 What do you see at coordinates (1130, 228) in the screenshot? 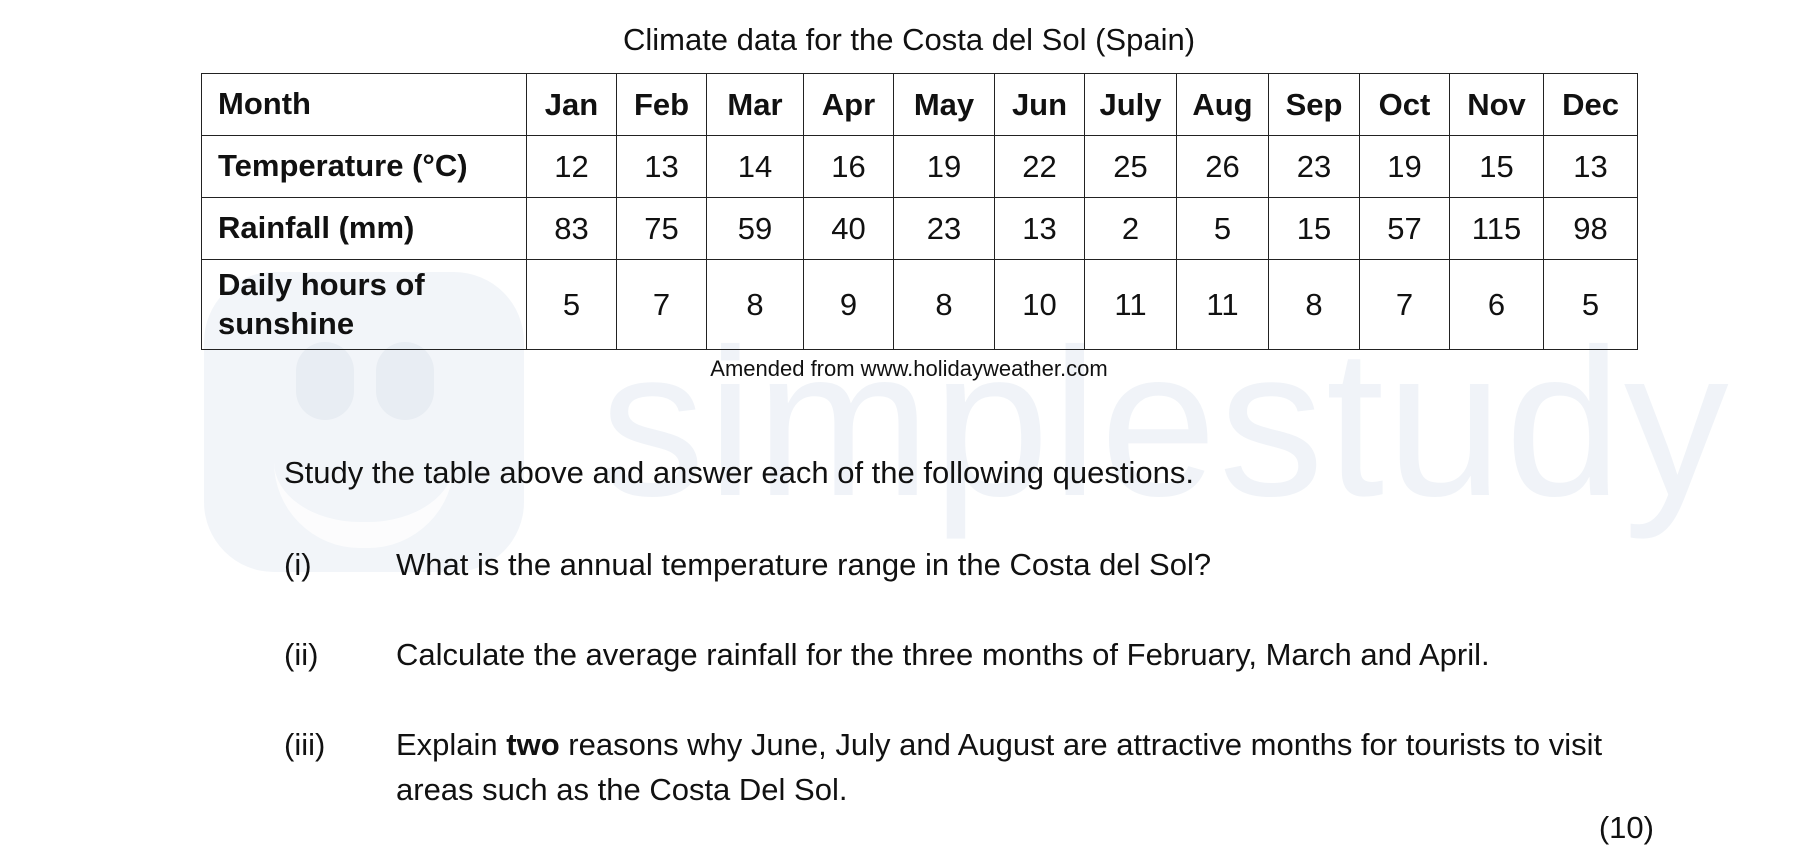
I see `table-cell: 2` at bounding box center [1130, 228].